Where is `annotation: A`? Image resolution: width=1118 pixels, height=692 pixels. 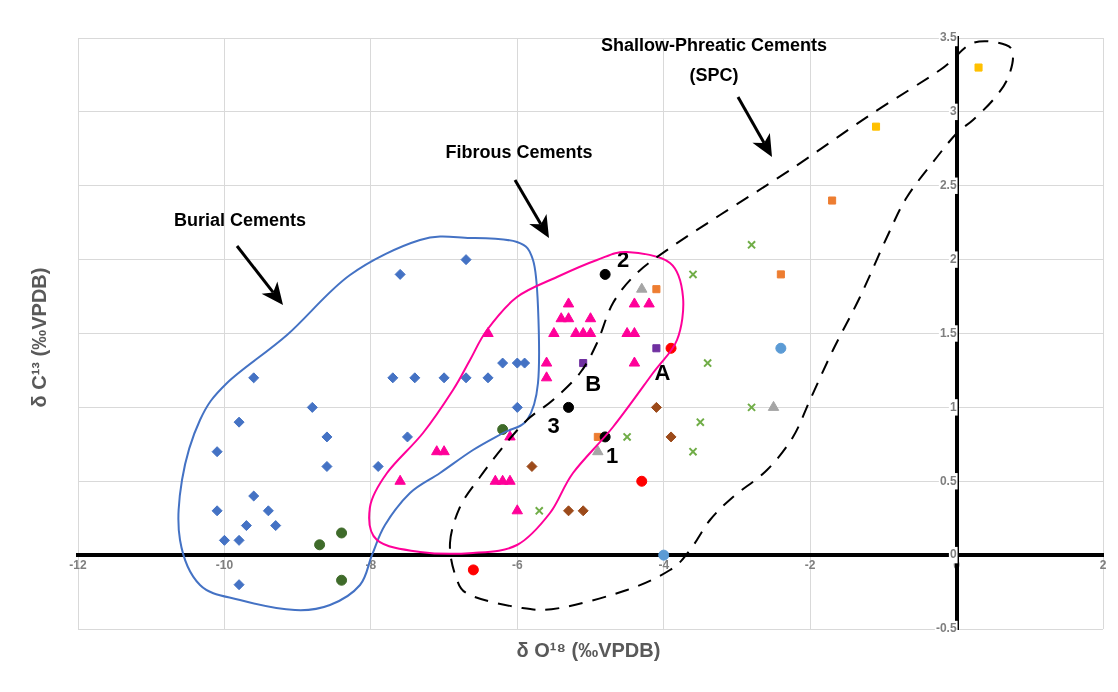 annotation: A is located at coordinates (662, 373).